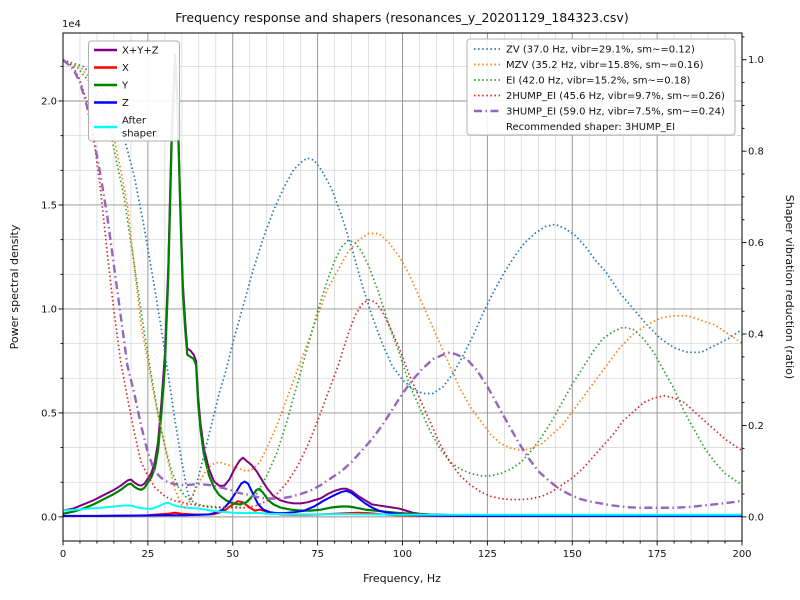 The image size is (800, 600). Describe the element at coordinates (600, 50) in the screenshot. I see `legend-shaper-label: ZV (37.0 Hz, vibr=29.1%, sm~=0.12)` at that location.